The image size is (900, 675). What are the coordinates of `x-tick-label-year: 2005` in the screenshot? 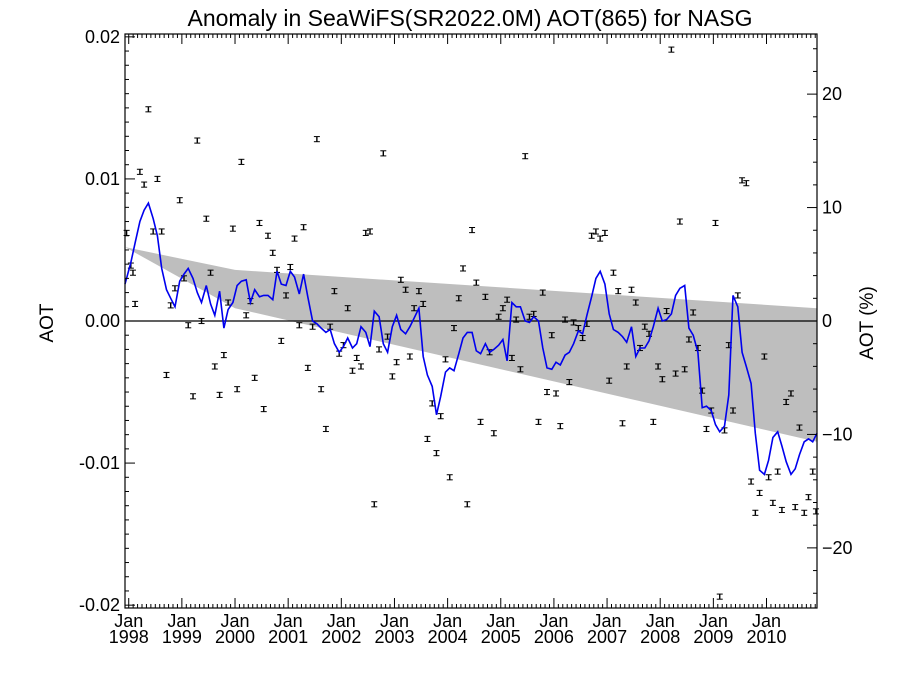 It's located at (501, 637).